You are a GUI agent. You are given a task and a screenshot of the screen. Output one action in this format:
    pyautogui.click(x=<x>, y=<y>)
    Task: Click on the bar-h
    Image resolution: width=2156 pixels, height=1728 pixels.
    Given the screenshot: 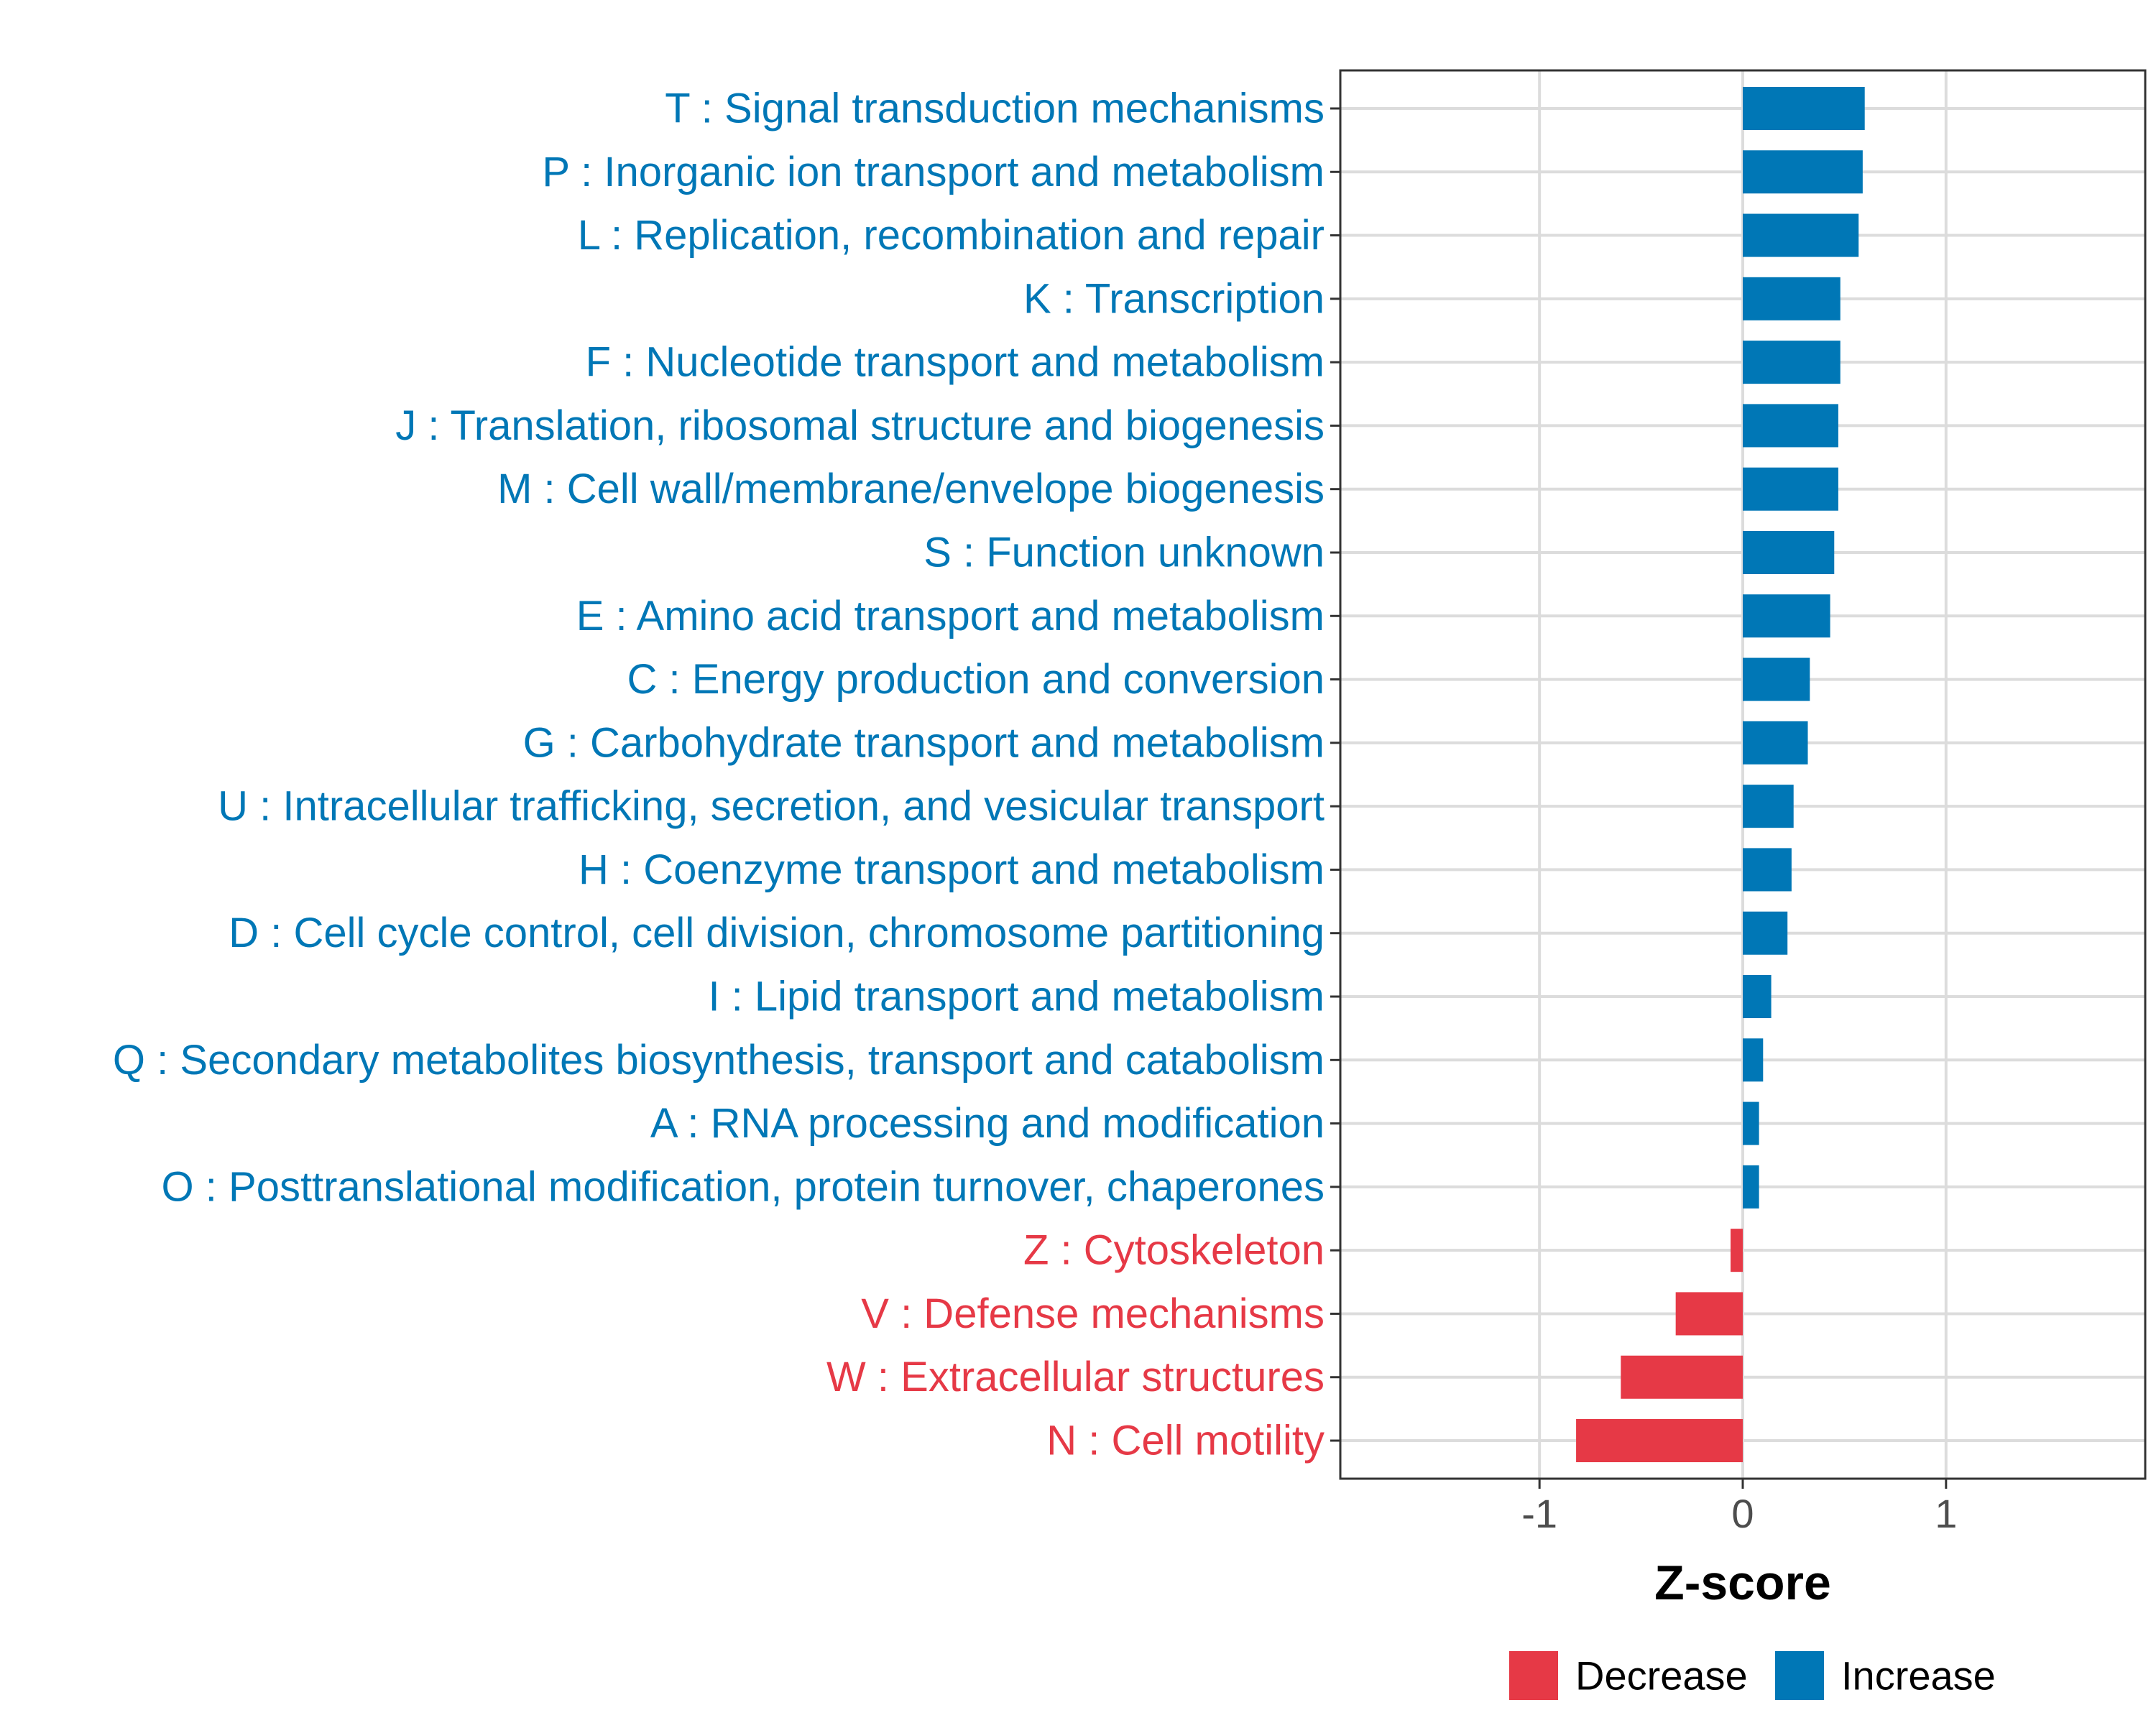 What is the action you would take?
    pyautogui.click(x=1767, y=870)
    